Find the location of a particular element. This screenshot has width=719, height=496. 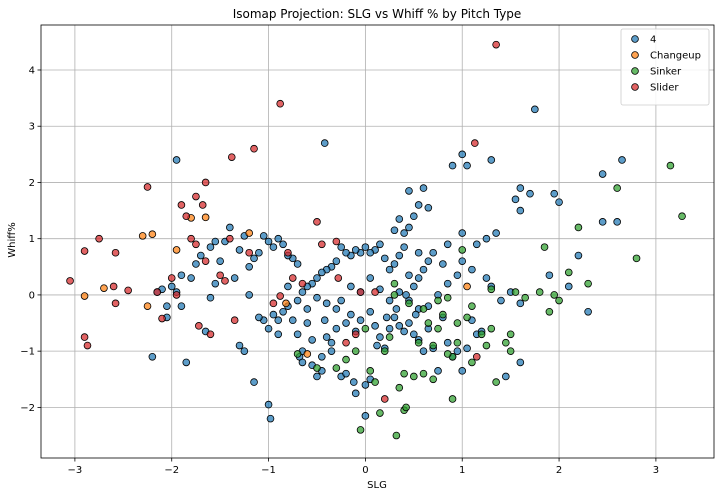

y-tick-label: −2 is located at coordinates (27, 408).